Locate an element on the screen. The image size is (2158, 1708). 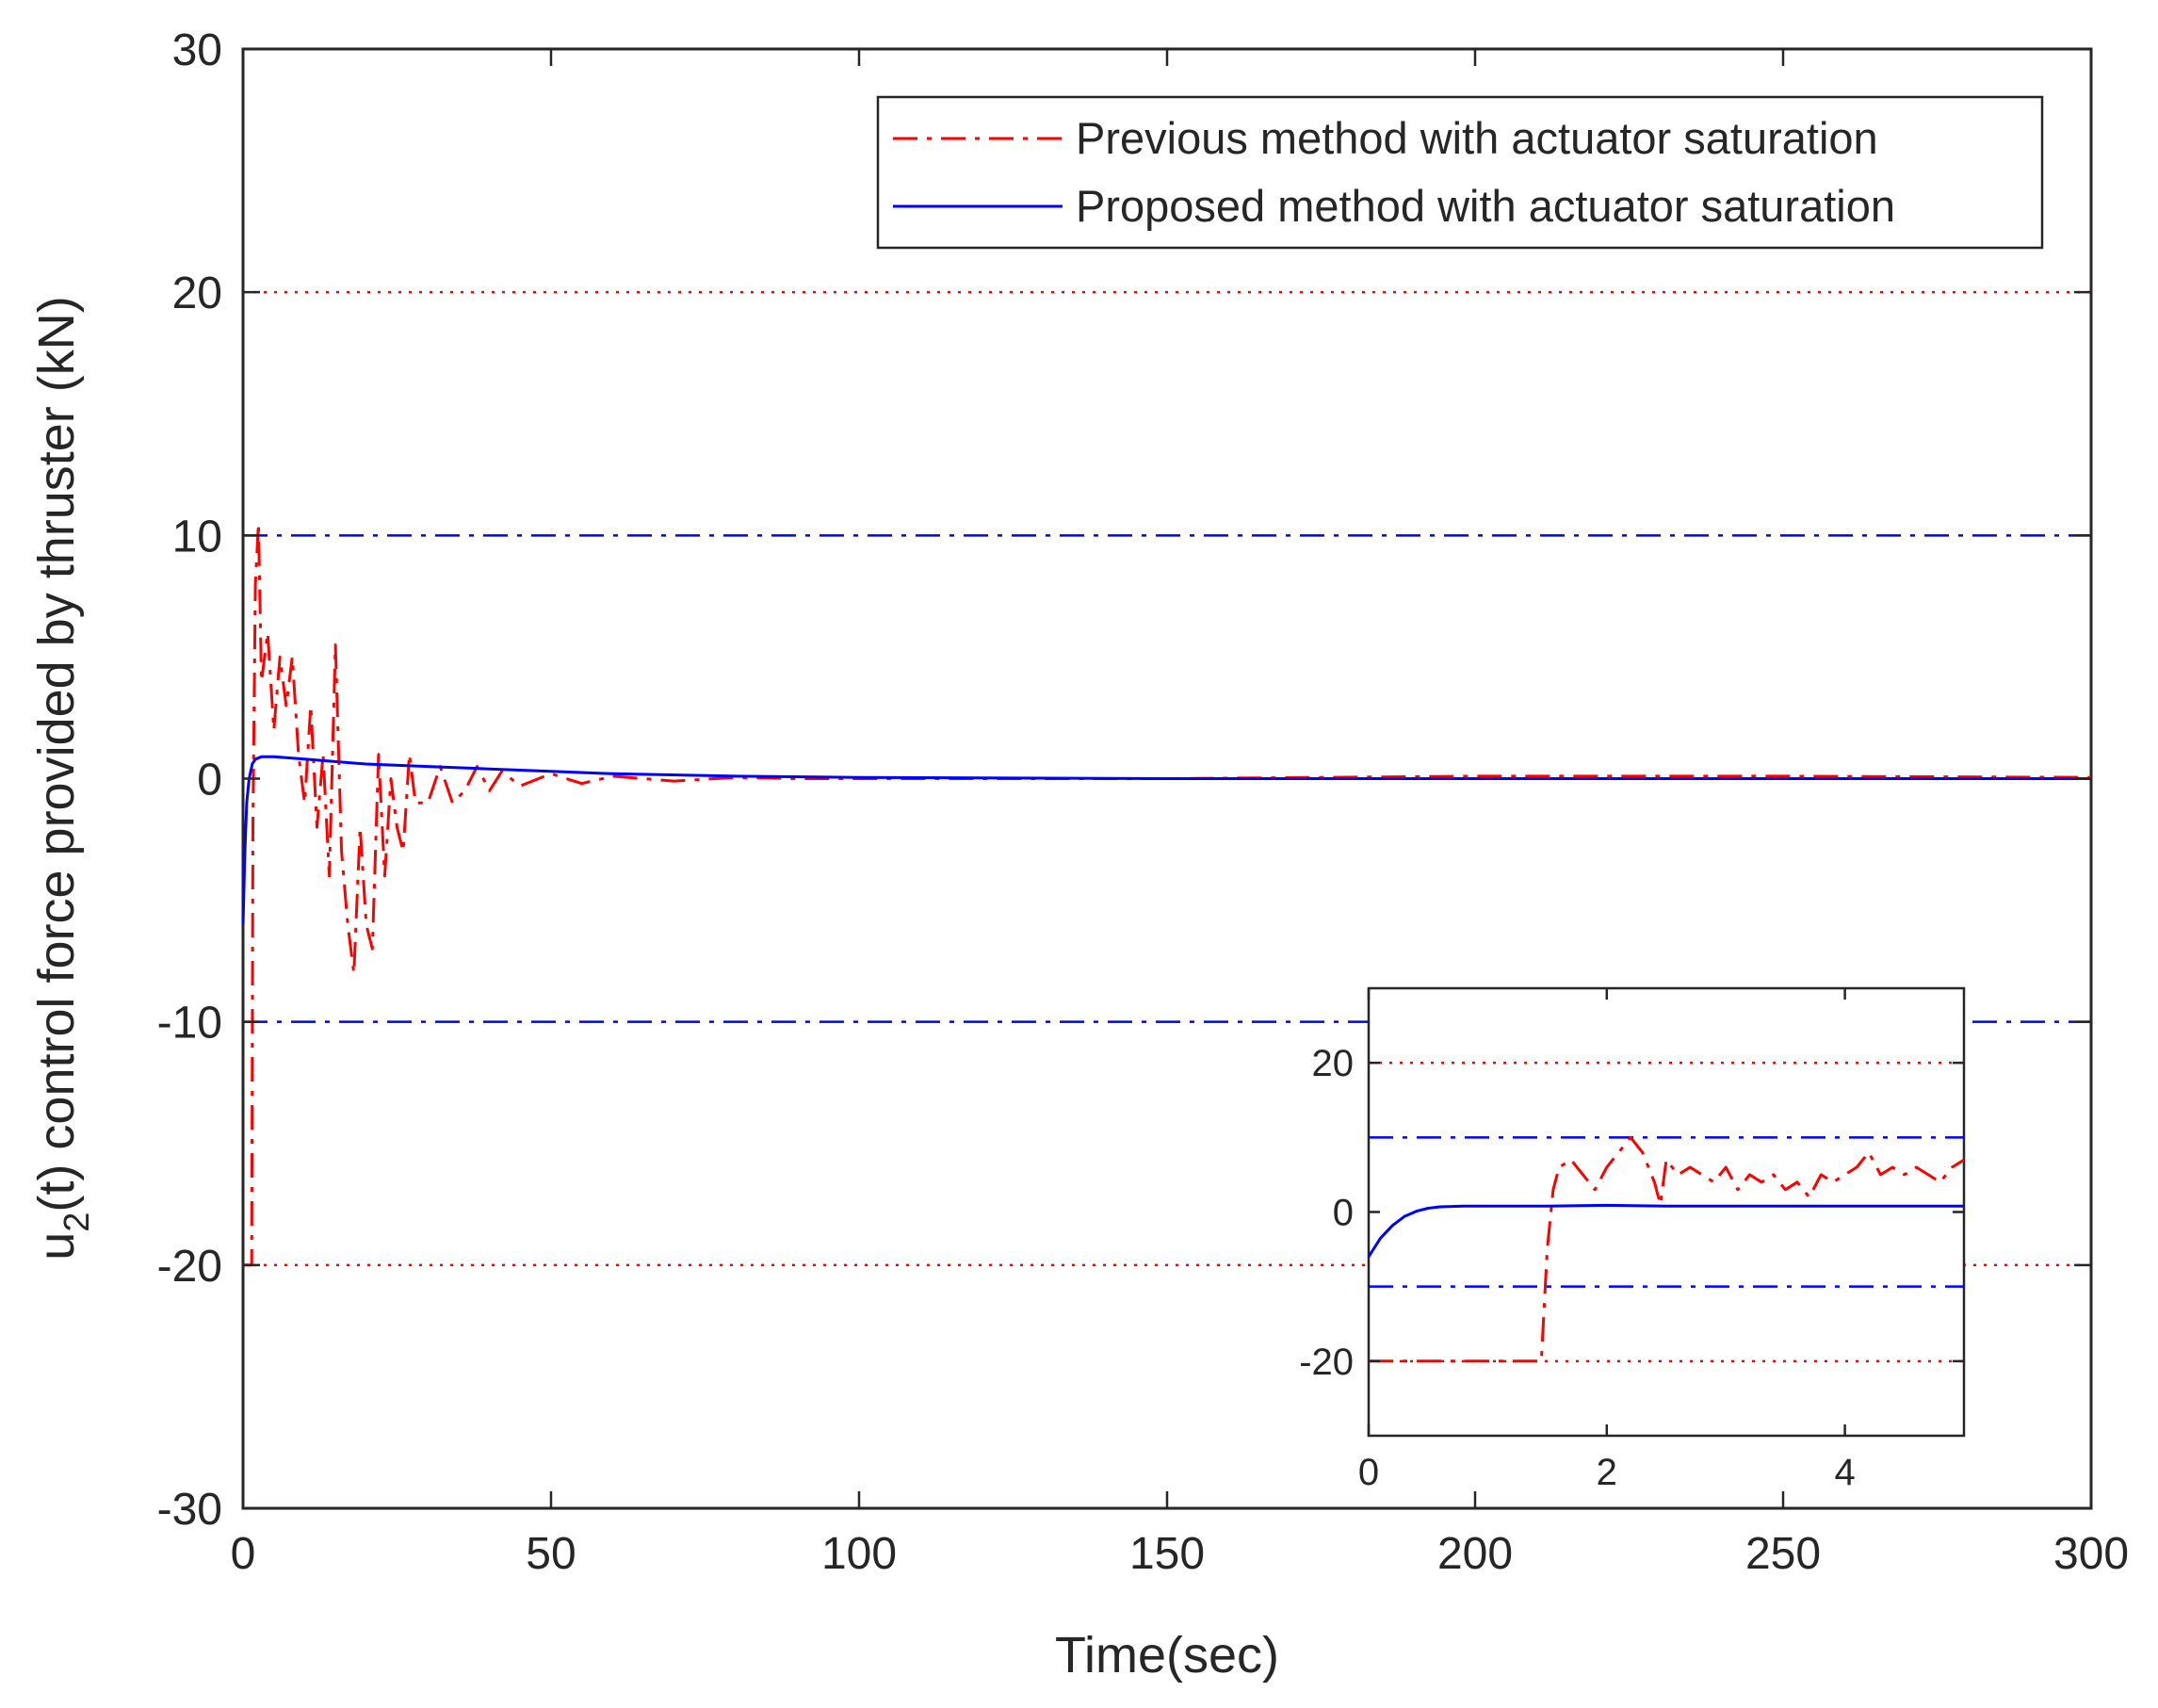
inset-series-proposed is located at coordinates (1665, 1230).